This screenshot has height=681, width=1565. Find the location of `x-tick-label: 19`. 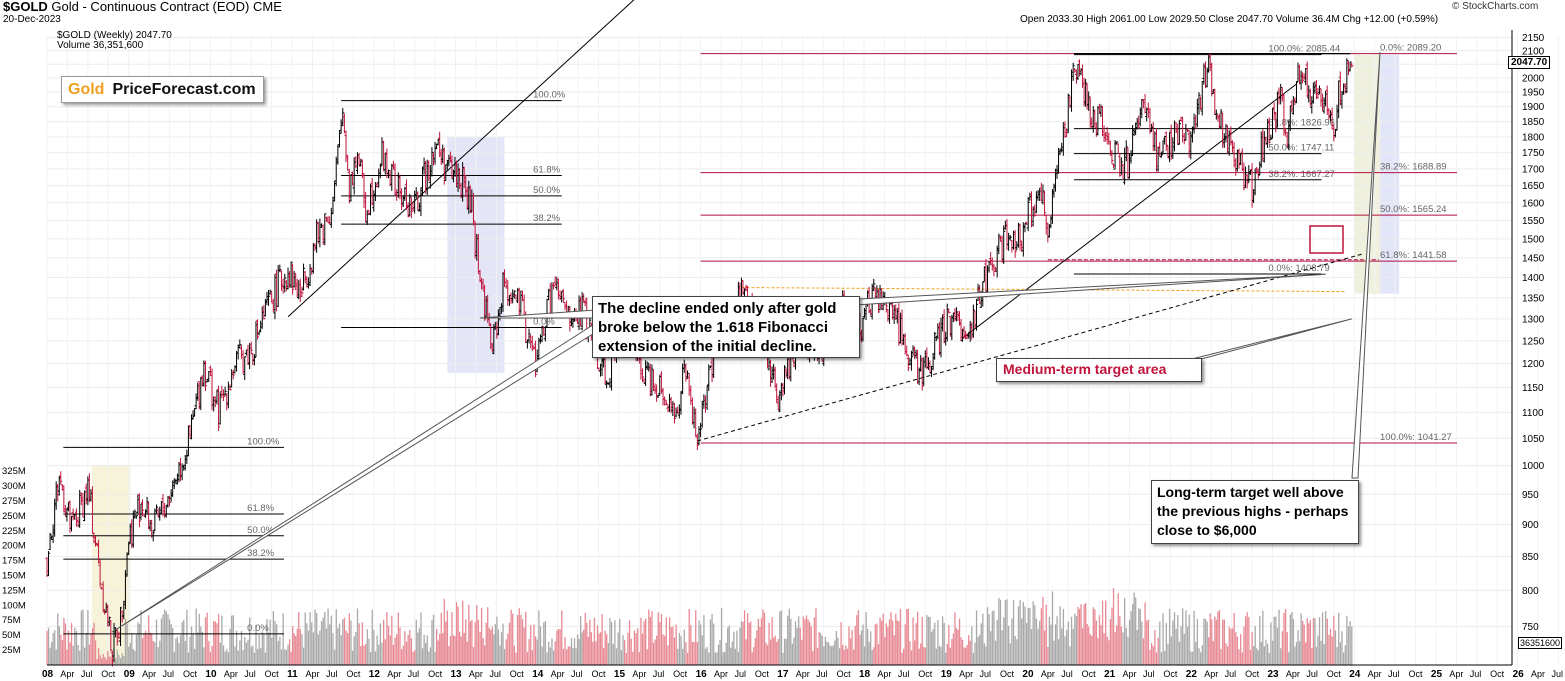

x-tick-label: 19 is located at coordinates (947, 674).